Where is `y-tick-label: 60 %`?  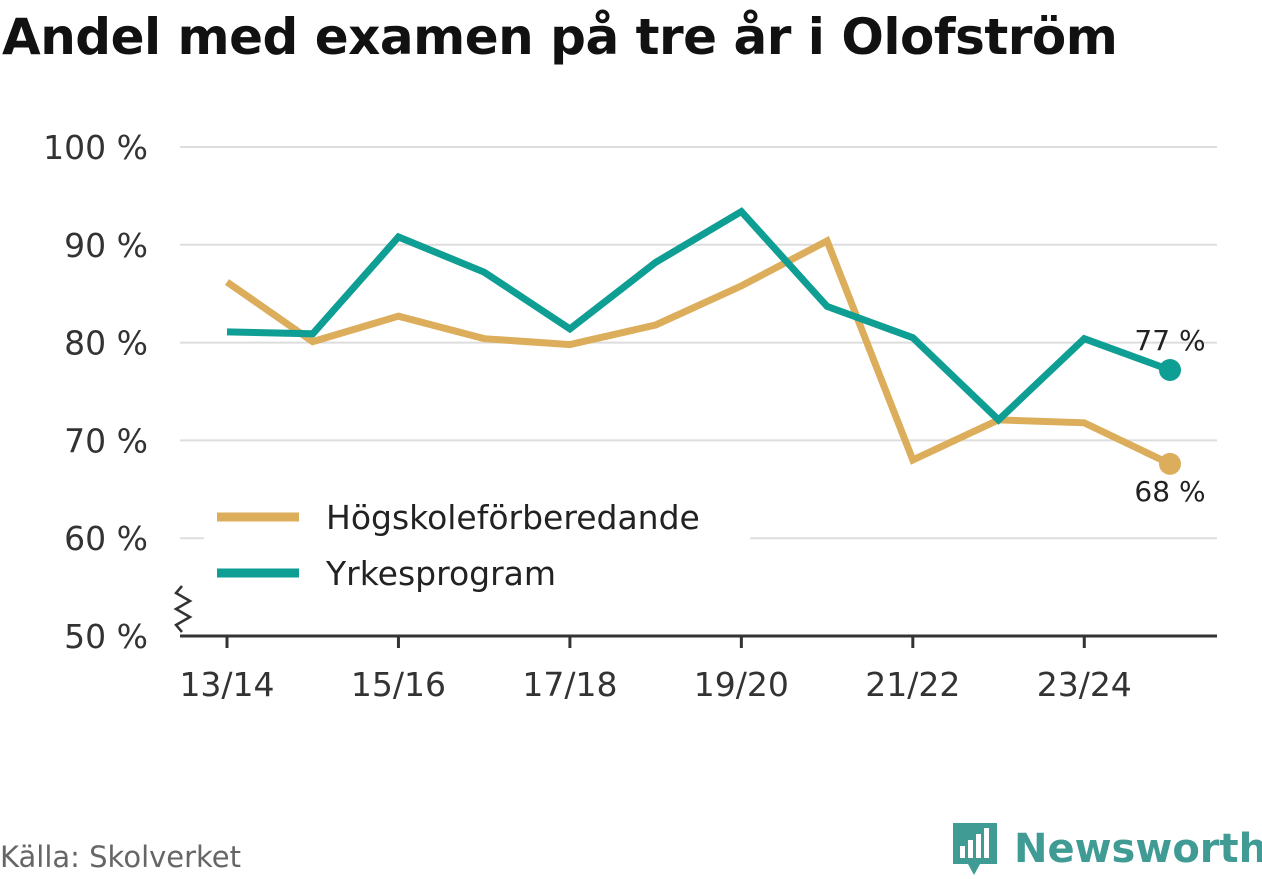
y-tick-label: 60 % is located at coordinates (106, 538).